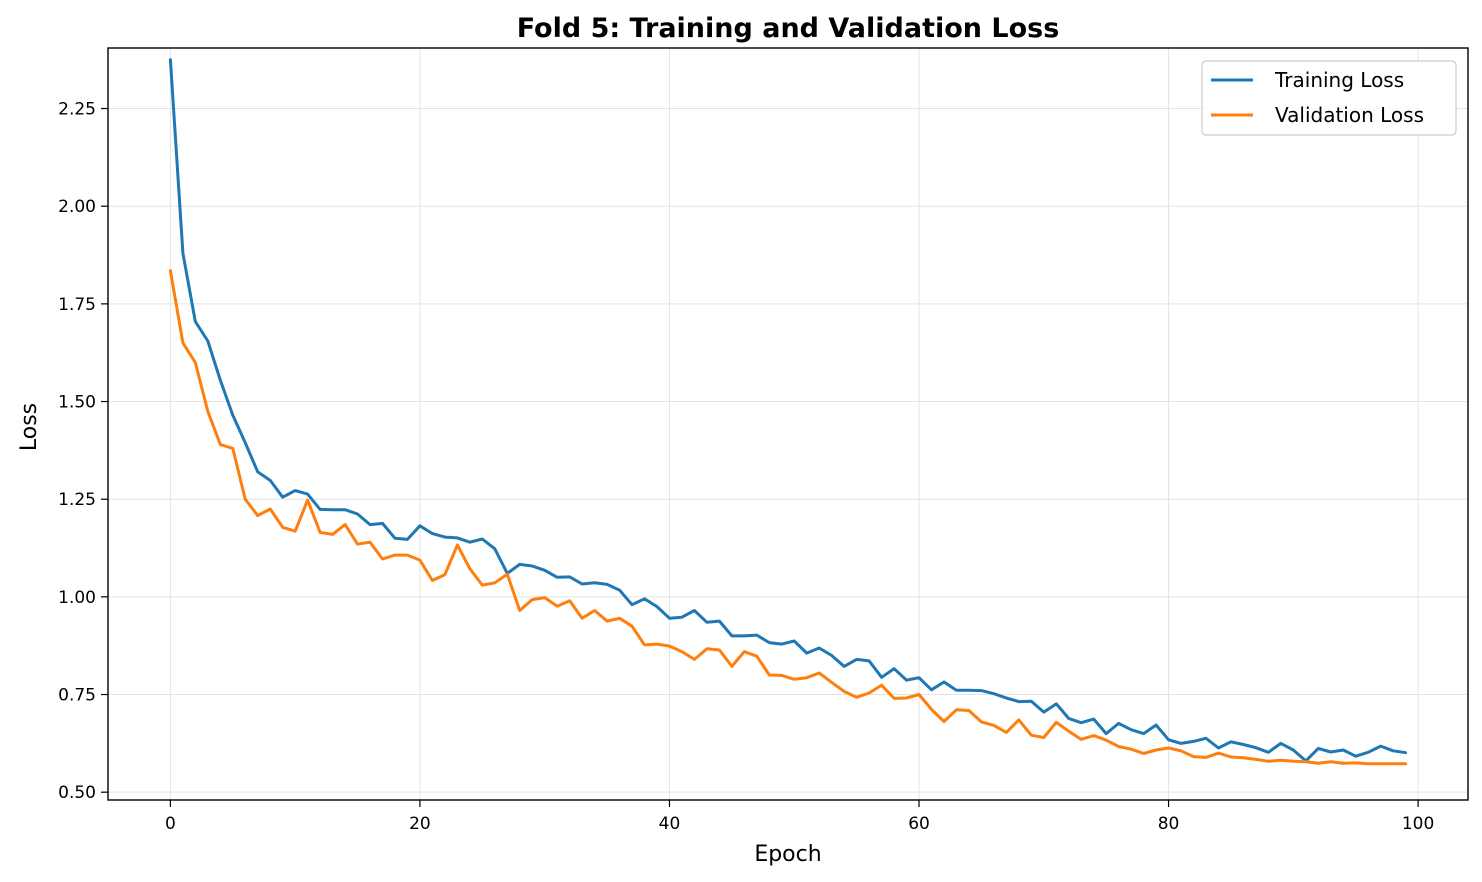  Describe the element at coordinates (1349, 115) in the screenshot. I see `legend-label-validation-loss: Validation Loss` at that location.